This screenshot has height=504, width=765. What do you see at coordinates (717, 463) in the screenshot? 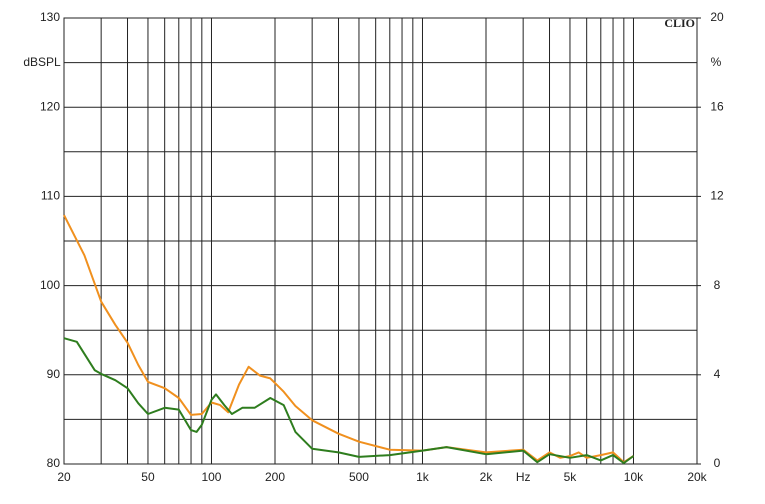
I see `y2-tick-label: 0` at bounding box center [717, 463].